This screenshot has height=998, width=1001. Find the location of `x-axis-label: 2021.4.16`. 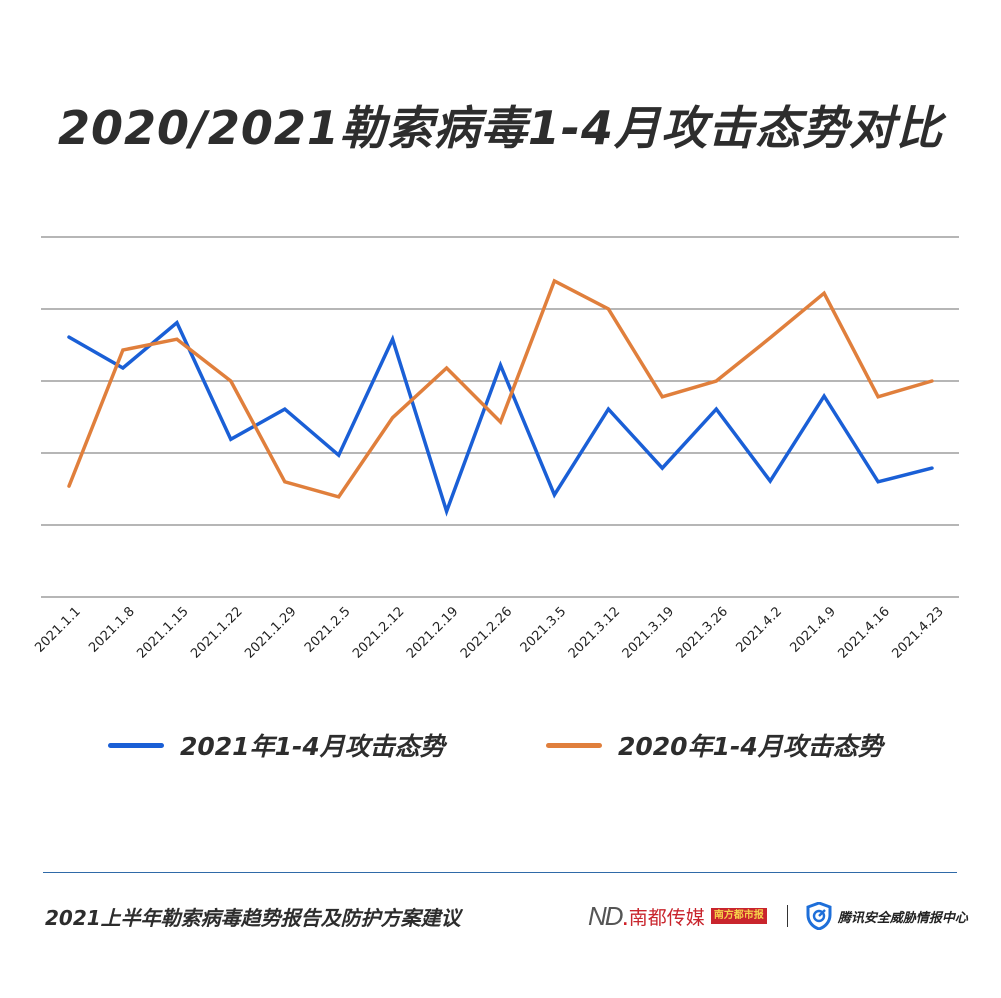

x-axis-label: 2021.4.16 is located at coordinates (863, 632).